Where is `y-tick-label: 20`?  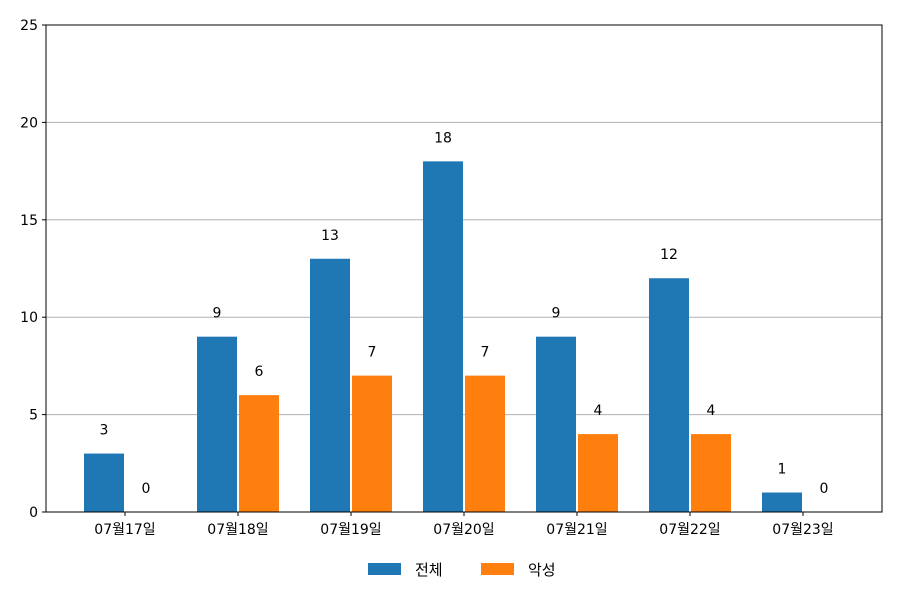 y-tick-label: 20 is located at coordinates (29, 123).